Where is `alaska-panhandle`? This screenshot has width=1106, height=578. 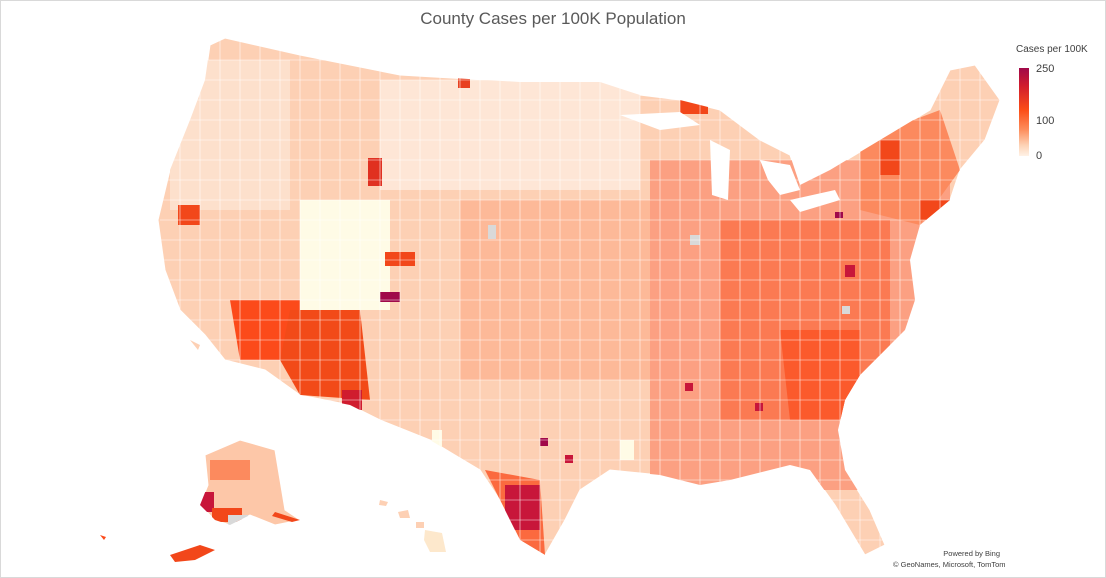
alaska-panhandle is located at coordinates (286, 517).